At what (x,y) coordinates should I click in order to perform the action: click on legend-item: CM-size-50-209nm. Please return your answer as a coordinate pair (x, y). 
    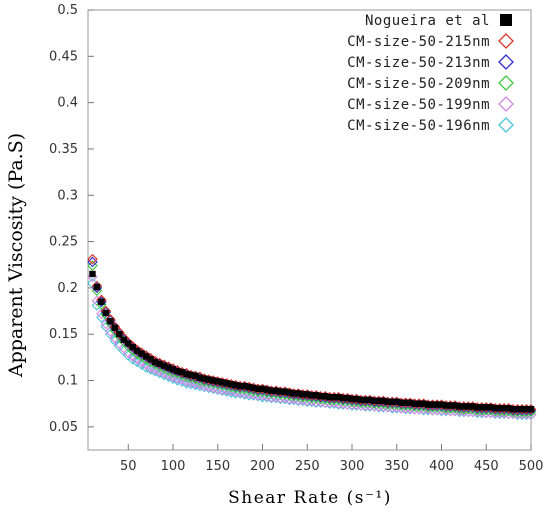
    Looking at the image, I should click on (430, 83).